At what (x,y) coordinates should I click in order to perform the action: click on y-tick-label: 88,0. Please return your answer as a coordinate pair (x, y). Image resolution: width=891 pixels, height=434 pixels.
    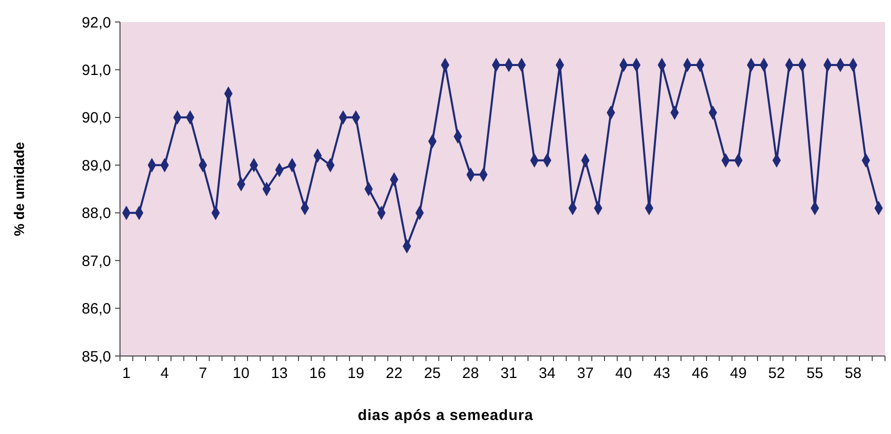
    Looking at the image, I should click on (96, 213).